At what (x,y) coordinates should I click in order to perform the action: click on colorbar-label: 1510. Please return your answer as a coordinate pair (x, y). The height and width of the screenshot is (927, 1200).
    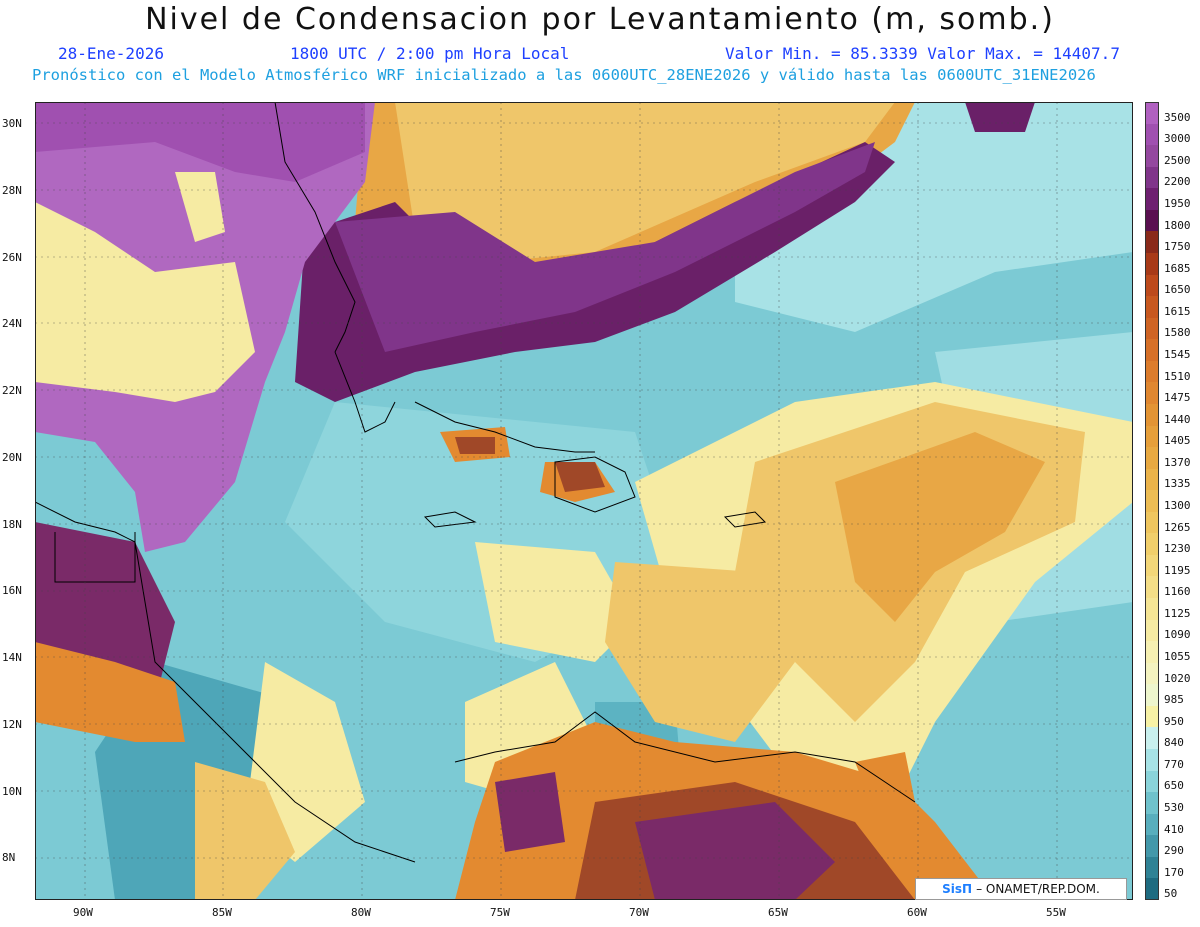
    Looking at the image, I should click on (1177, 376).